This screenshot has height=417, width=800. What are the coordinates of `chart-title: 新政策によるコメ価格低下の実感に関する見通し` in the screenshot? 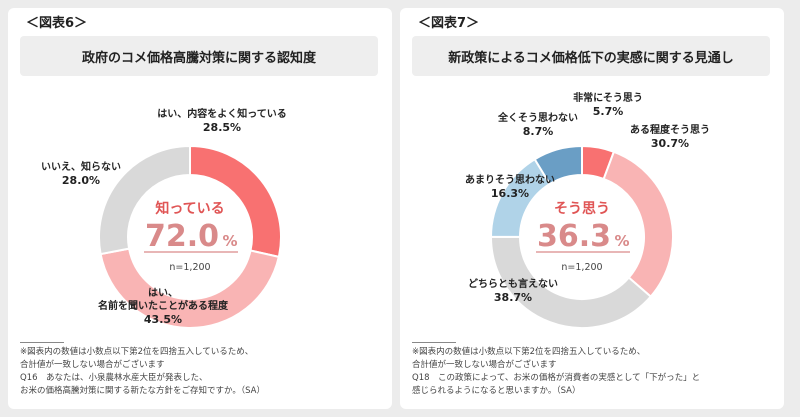 It's located at (591, 56).